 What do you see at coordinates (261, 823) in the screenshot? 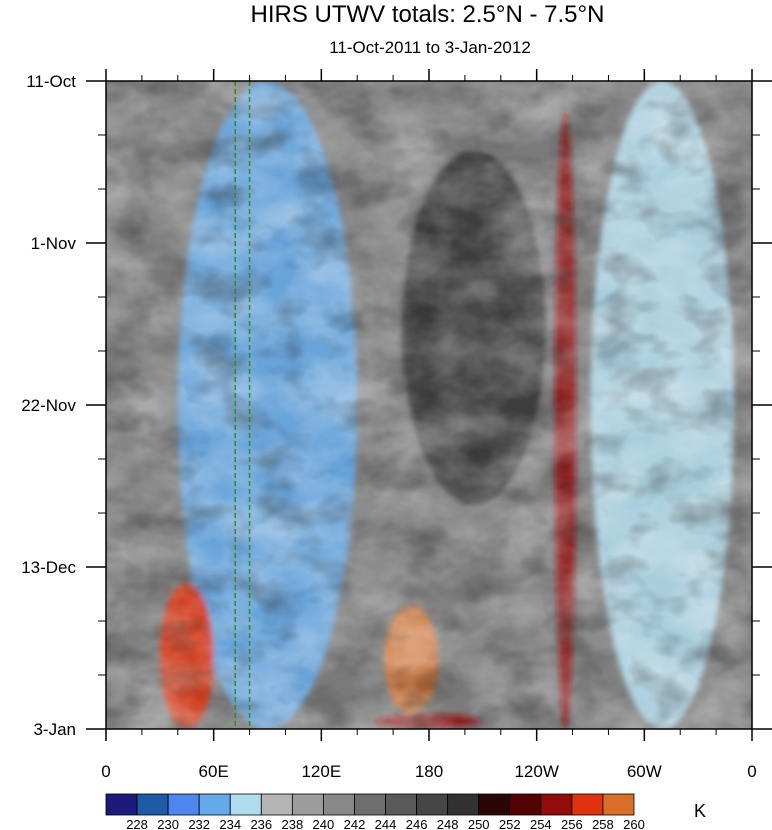
I see `colorbar-tick-label: 236` at bounding box center [261, 823].